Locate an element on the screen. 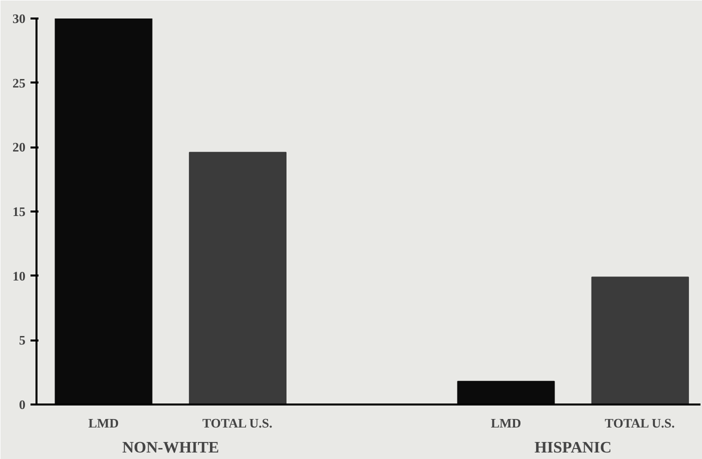  text: NON-WHITE is located at coordinates (171, 448).